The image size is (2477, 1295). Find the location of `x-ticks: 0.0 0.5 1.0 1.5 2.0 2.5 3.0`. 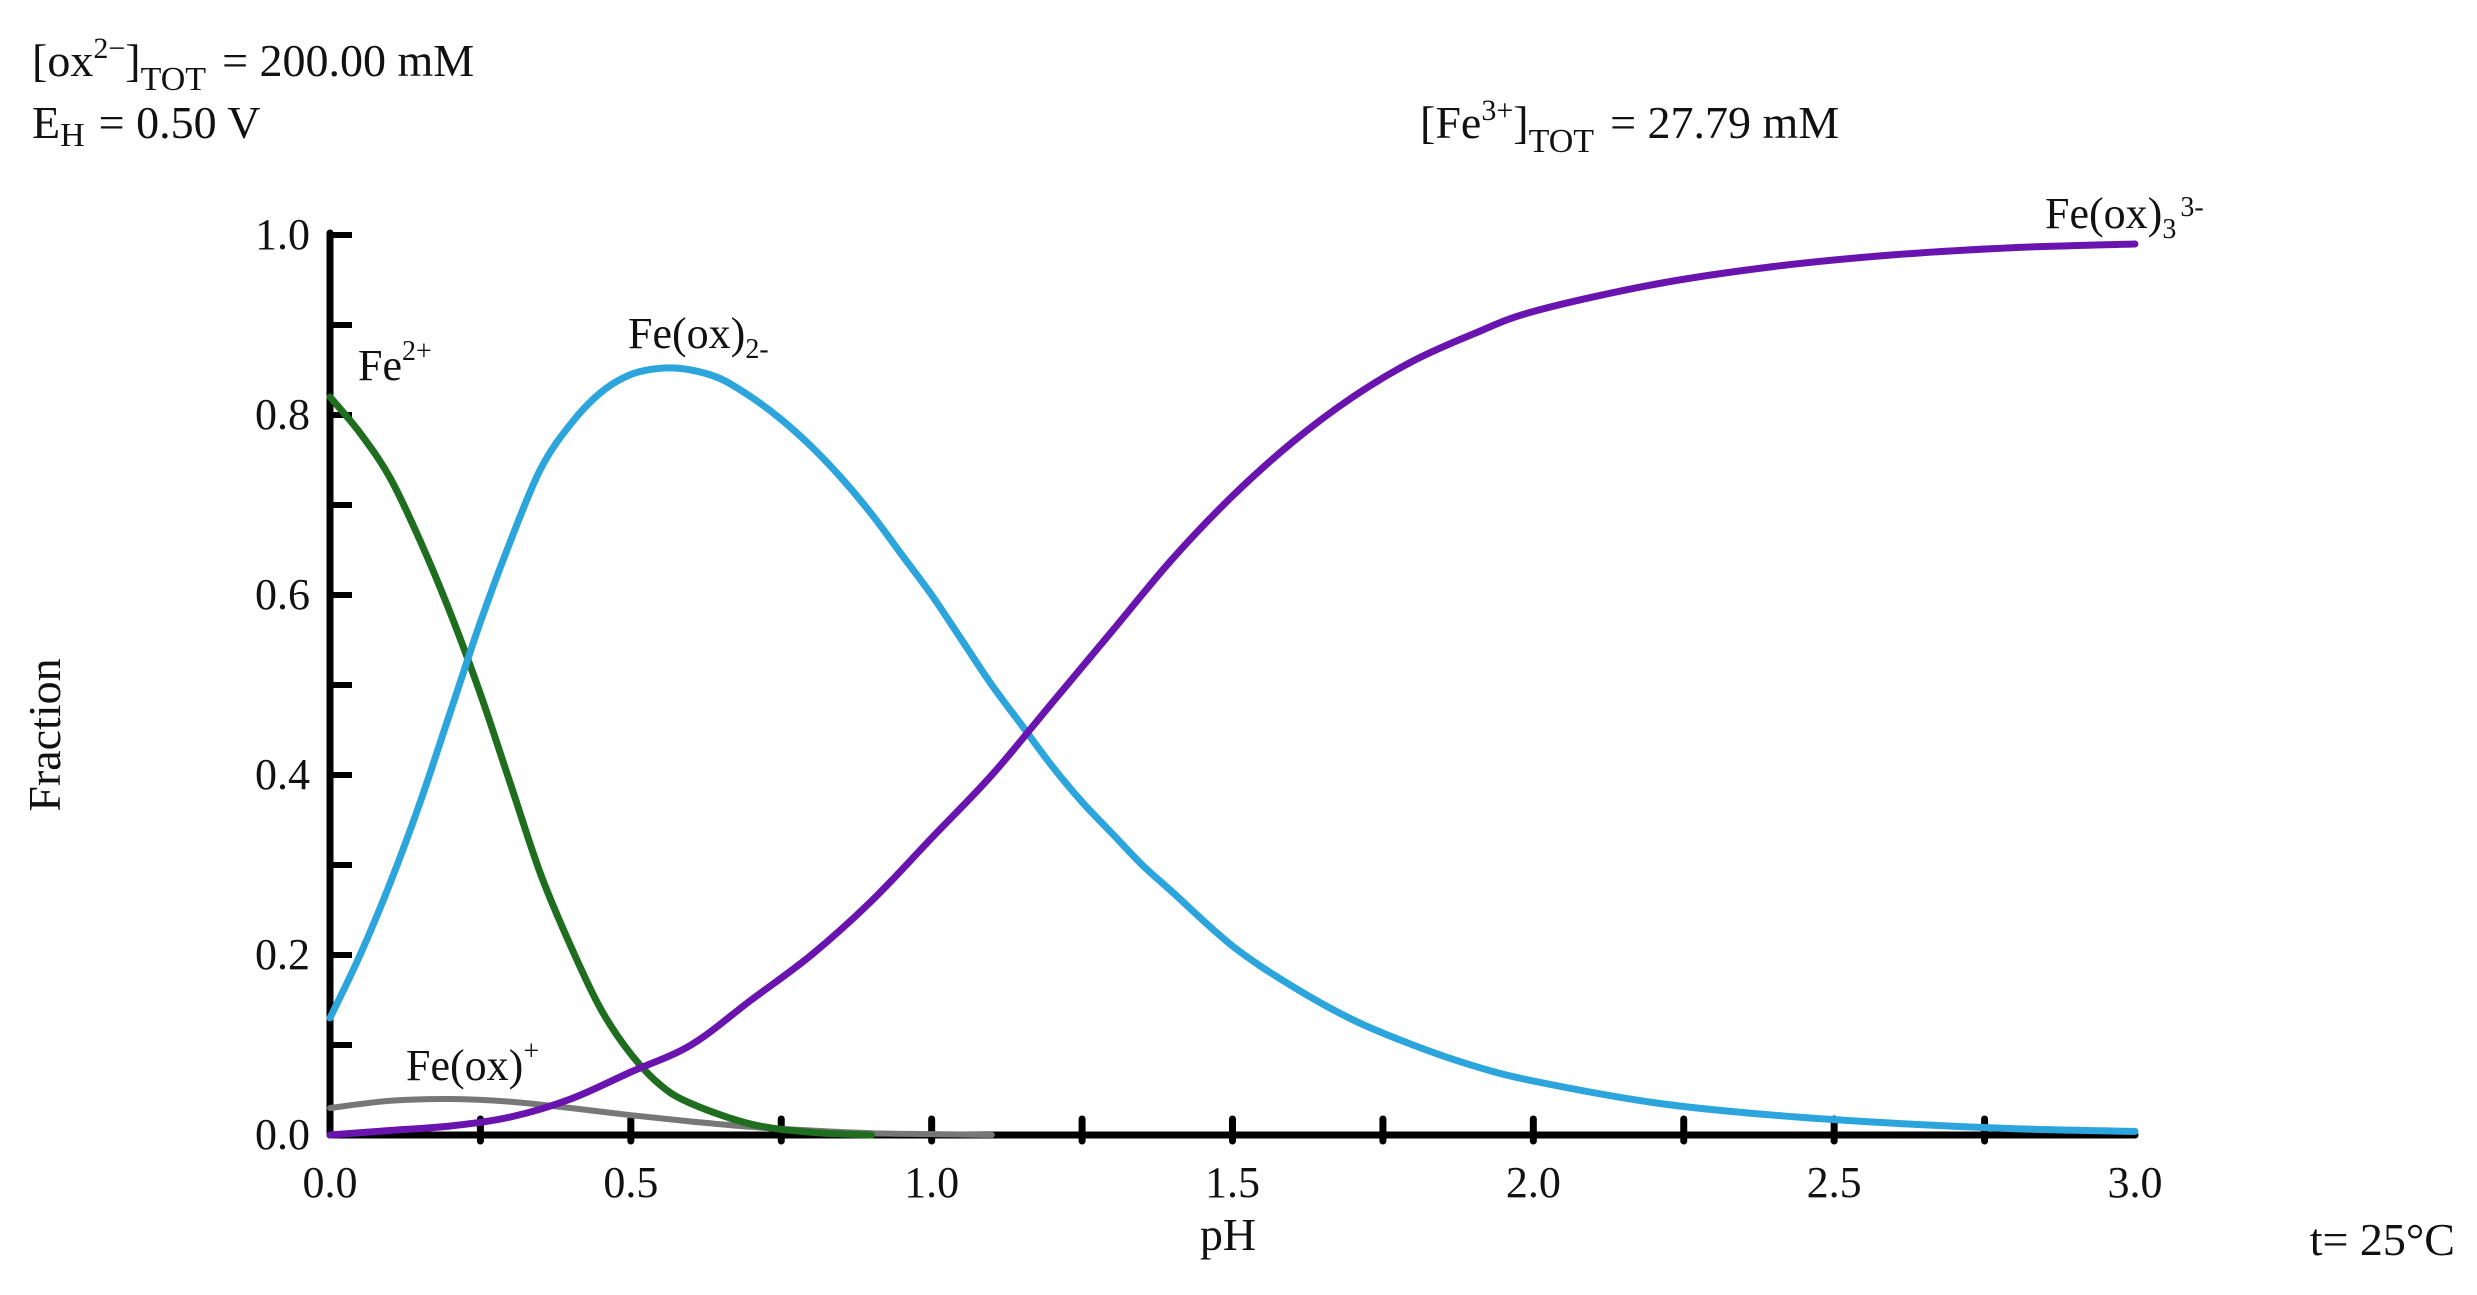

x-ticks: 0.0 0.5 1.0 1.5 2.0 2.5 3.0 is located at coordinates (1233, 1161).